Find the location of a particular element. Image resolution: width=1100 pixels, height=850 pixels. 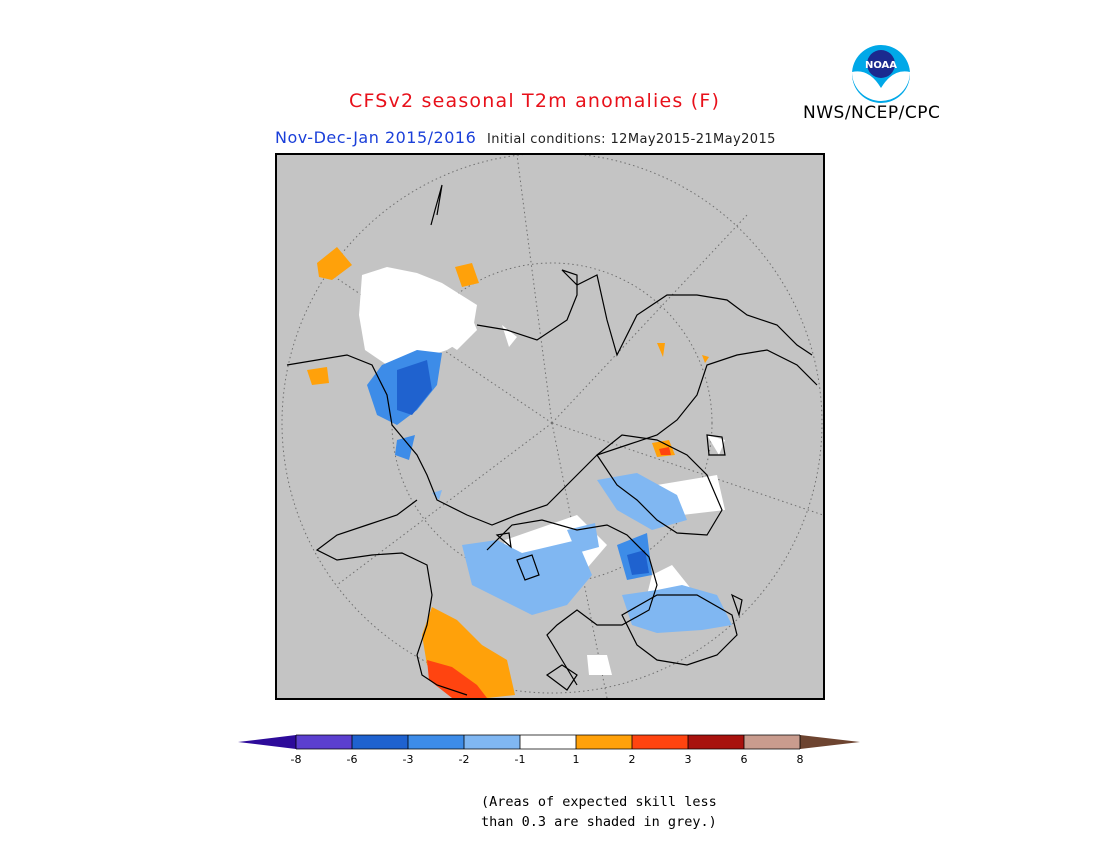

footnote-line: (Areas of expected skill less is located at coordinates (599, 802).